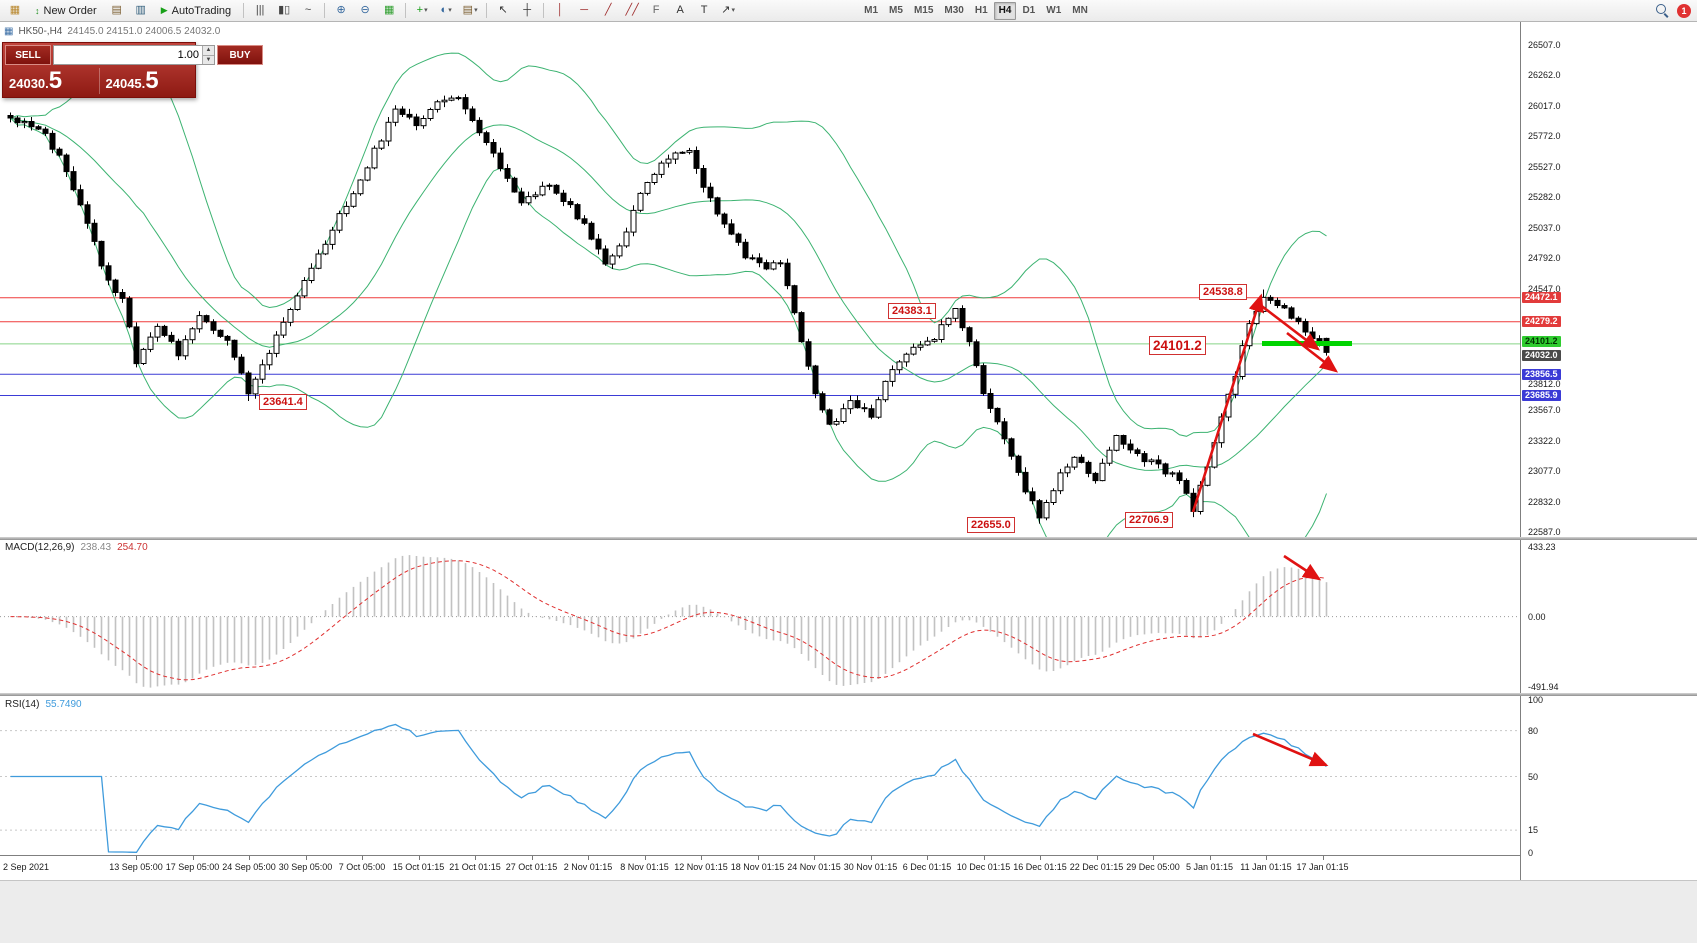 The width and height of the screenshot is (1697, 943). I want to click on rsi-scale-label: 0, so click(1531, 853).